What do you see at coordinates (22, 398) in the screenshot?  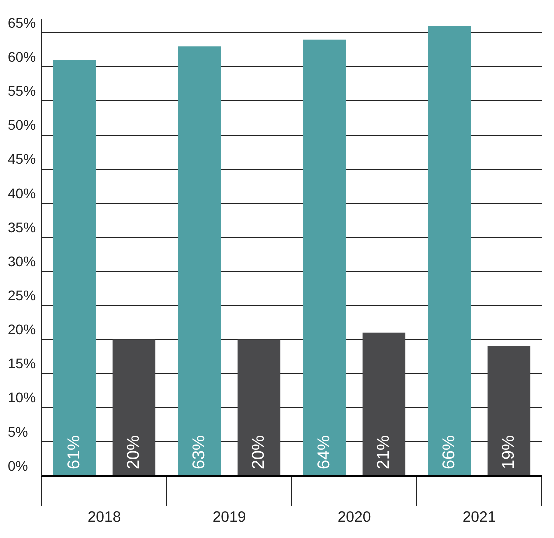 I see `y-tick-label: 10%` at bounding box center [22, 398].